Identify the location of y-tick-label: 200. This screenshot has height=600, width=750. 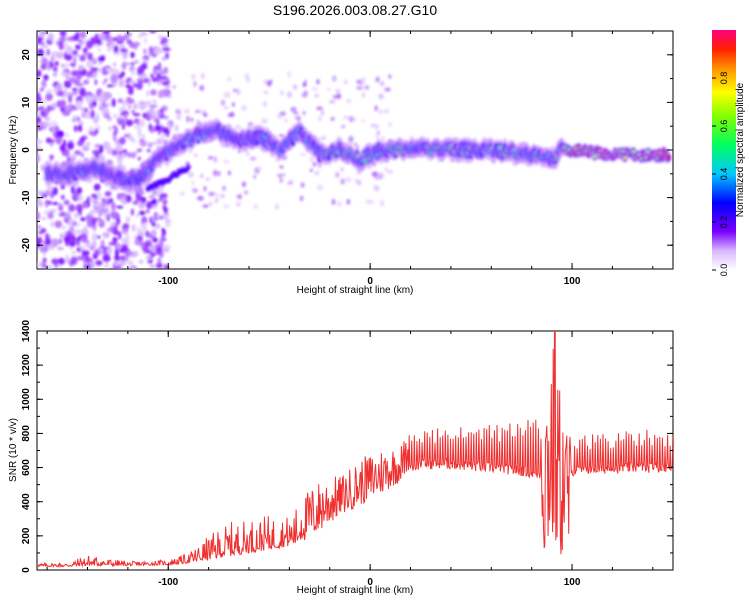
(26, 535).